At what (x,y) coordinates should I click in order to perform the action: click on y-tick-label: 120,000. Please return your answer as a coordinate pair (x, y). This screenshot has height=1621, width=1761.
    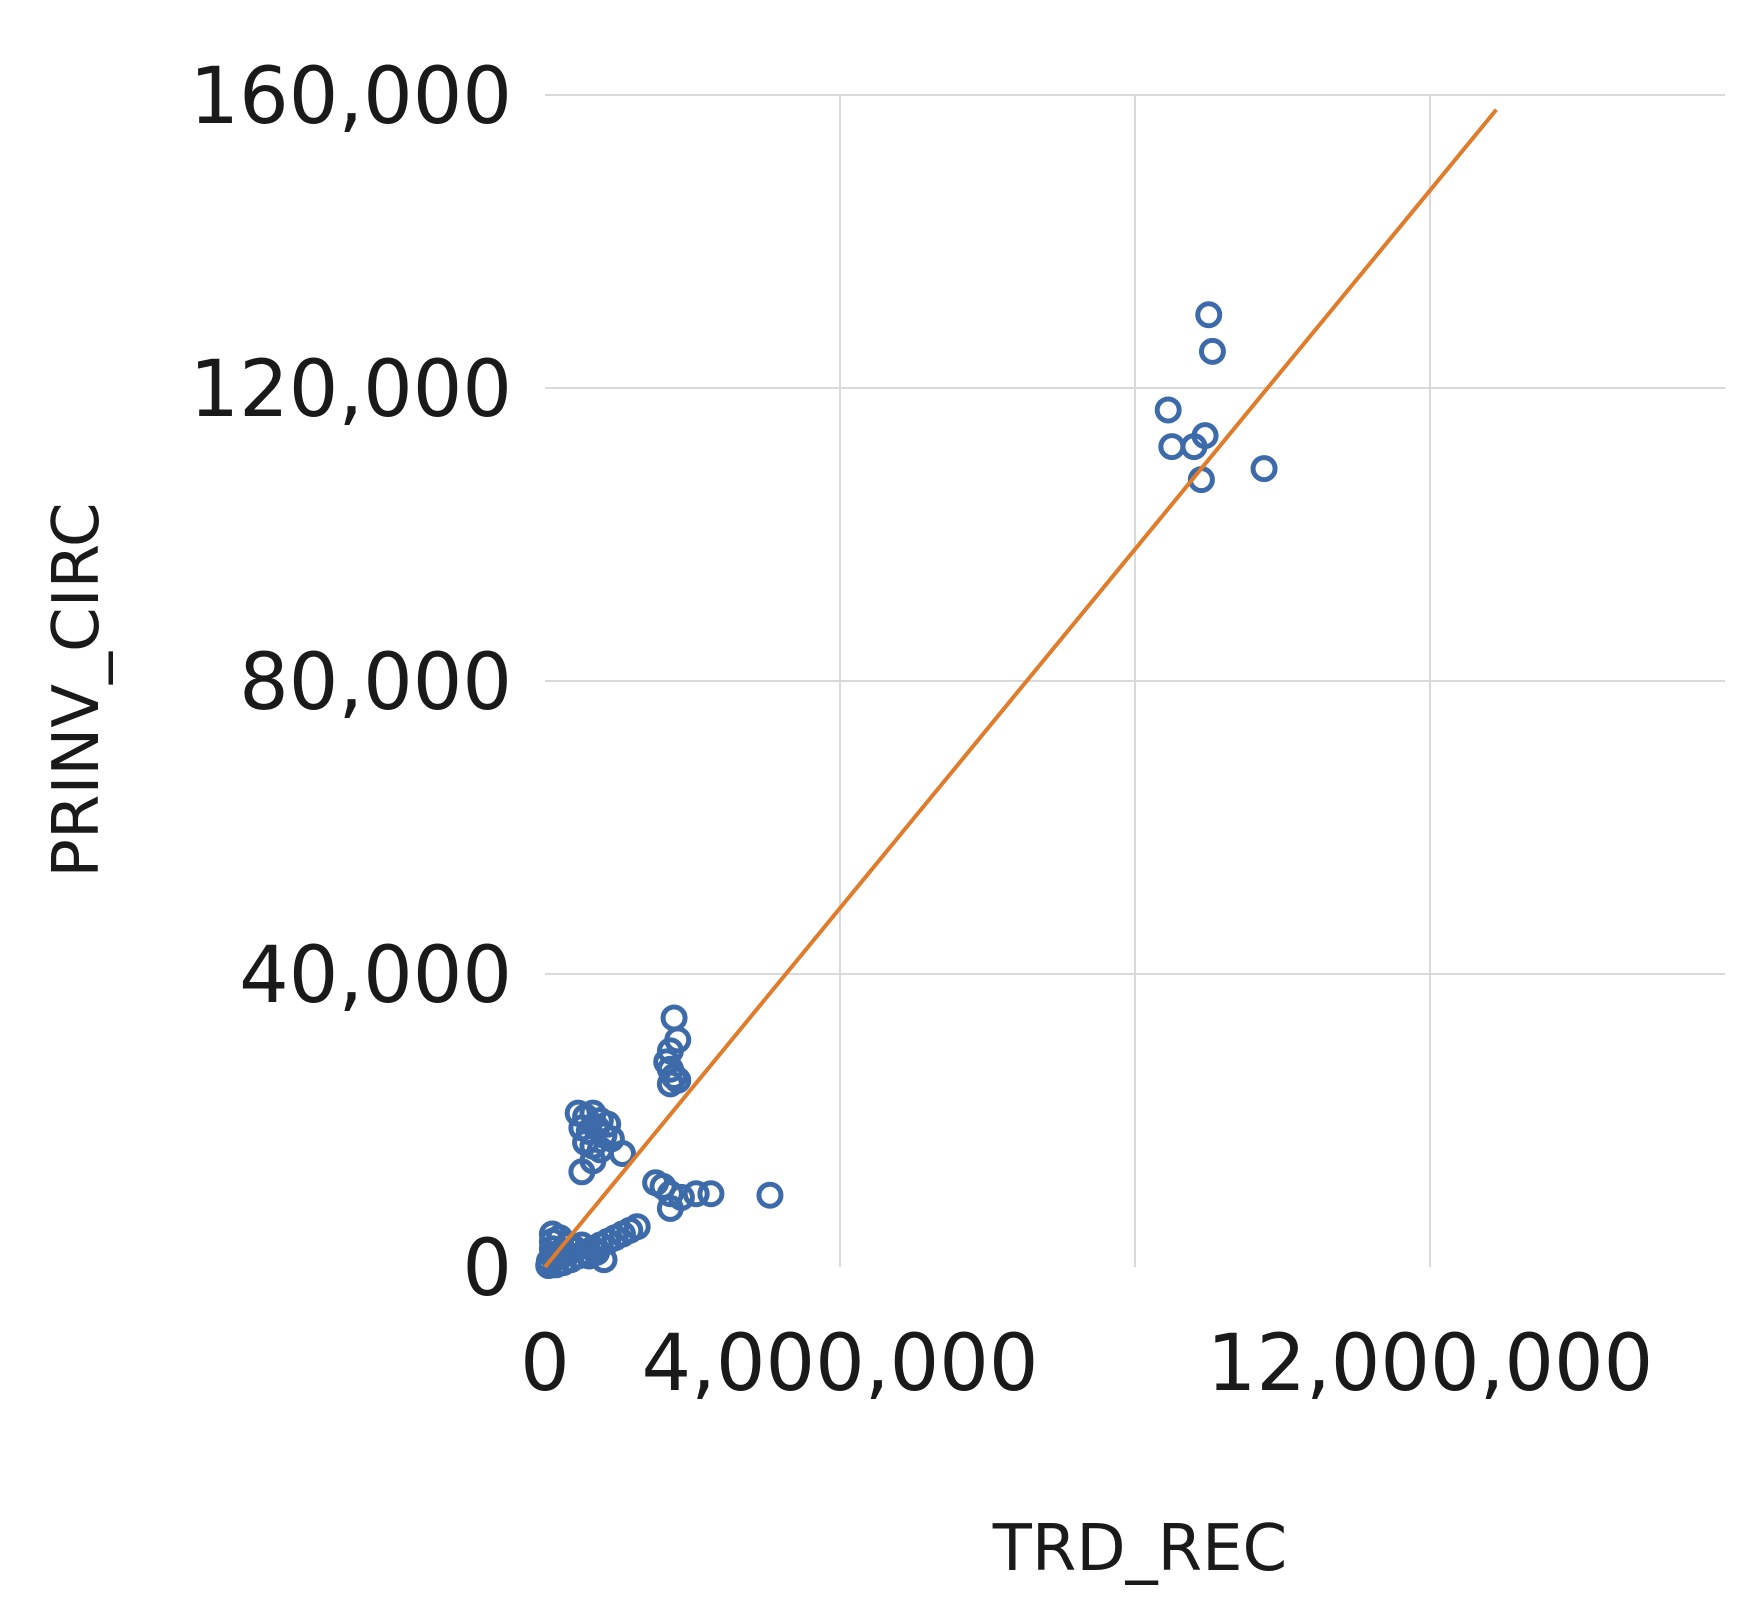
    Looking at the image, I should click on (350, 390).